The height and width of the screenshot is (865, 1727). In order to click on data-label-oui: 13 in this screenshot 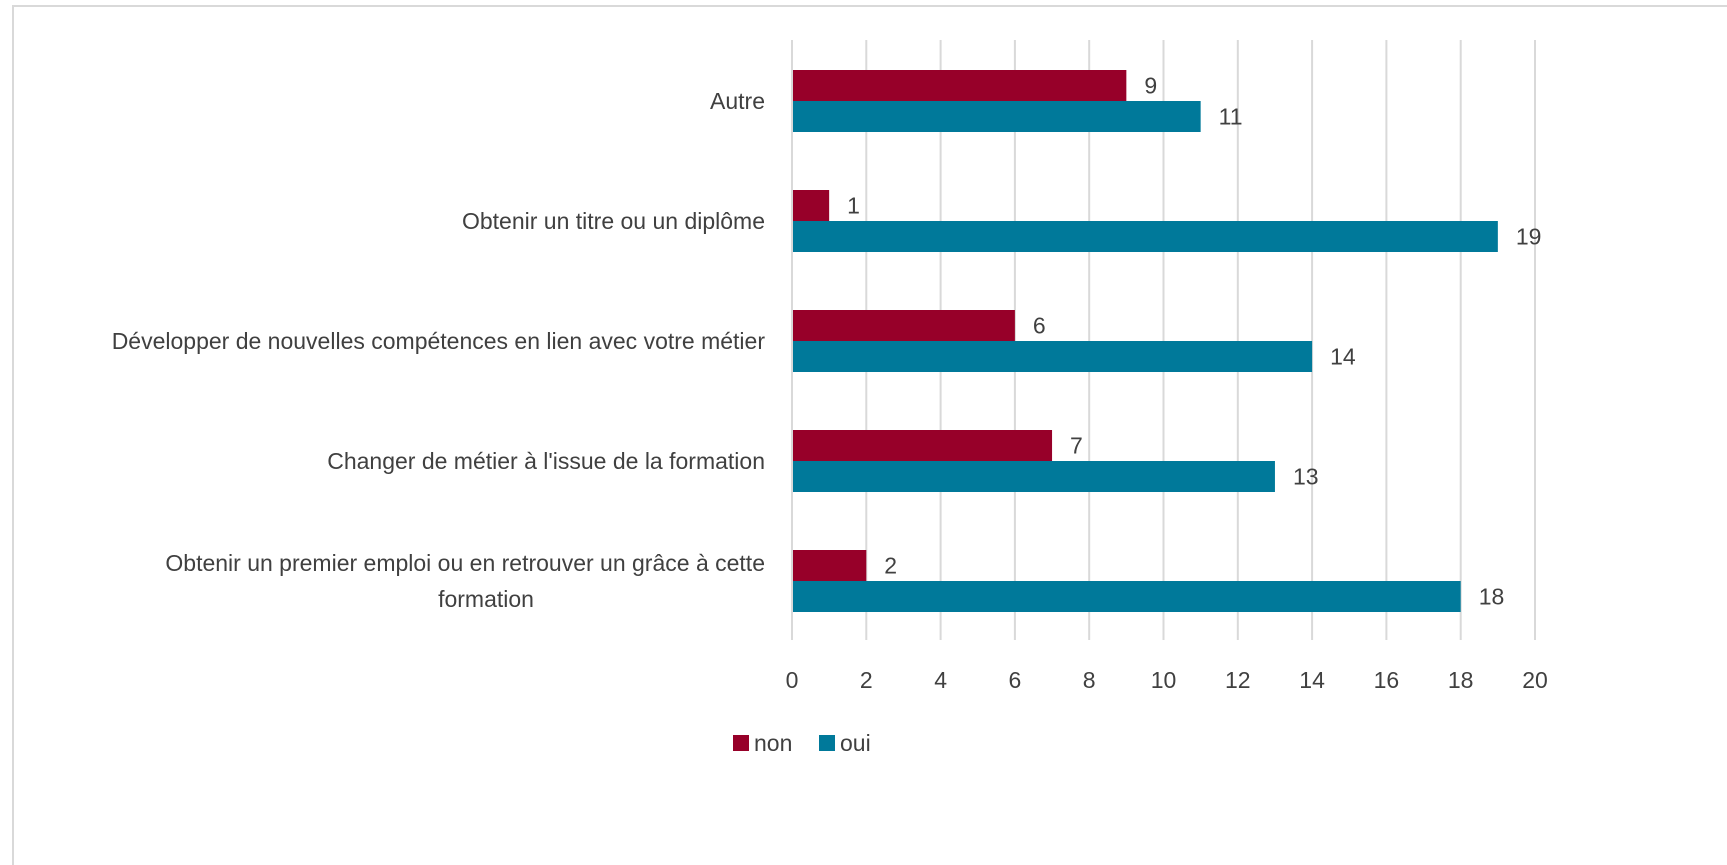, I will do `click(1306, 477)`.